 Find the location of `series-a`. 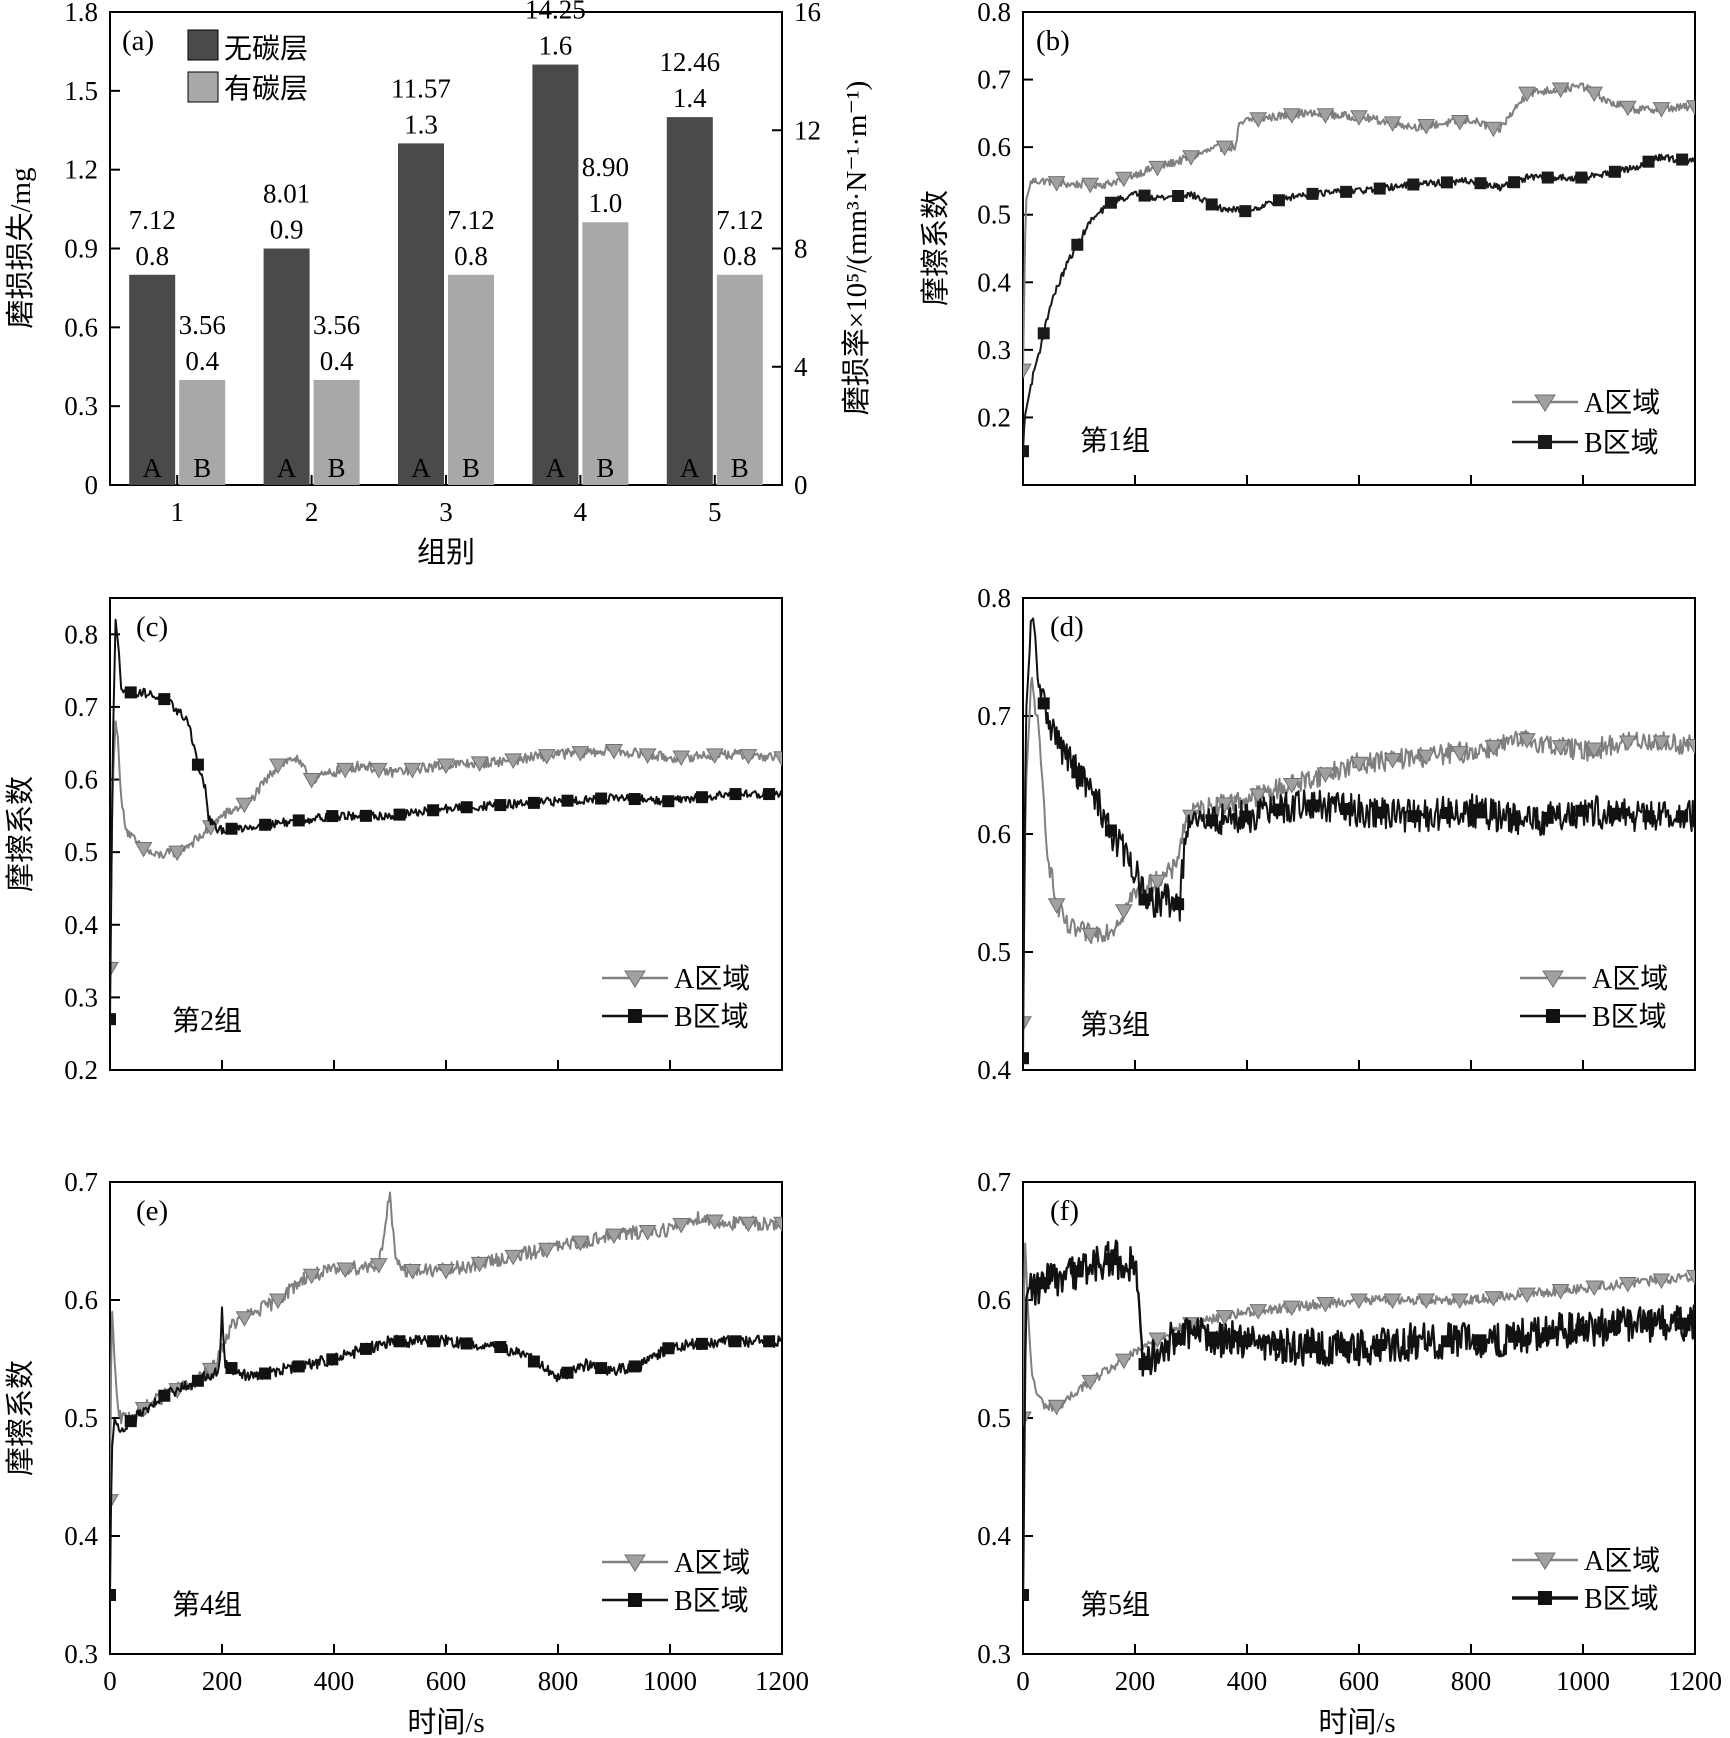

series-a is located at coordinates (446, 849).